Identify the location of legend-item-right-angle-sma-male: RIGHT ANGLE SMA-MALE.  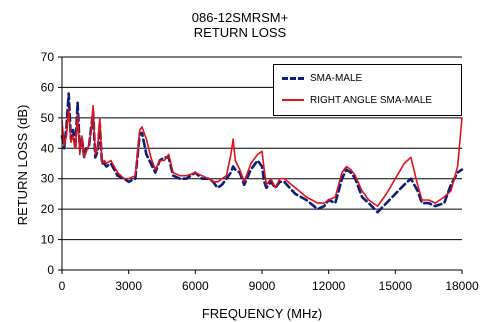
(357, 100).